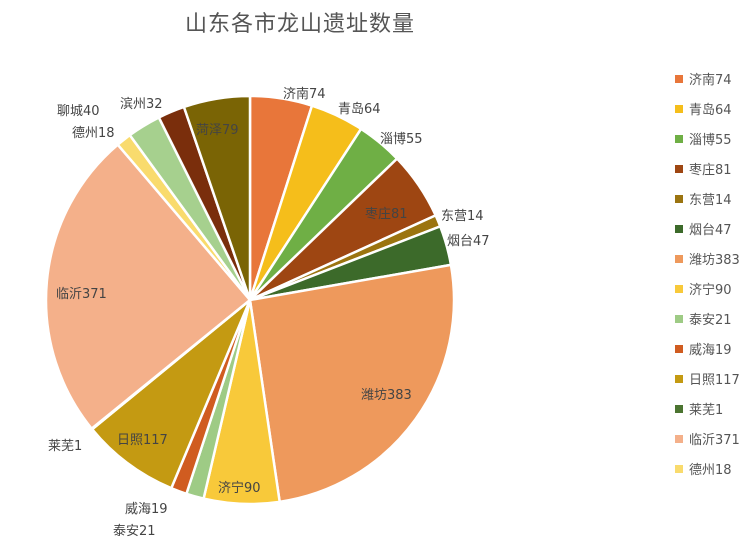 The width and height of the screenshot is (756, 552). What do you see at coordinates (710, 170) in the screenshot?
I see `legend-label-枣庄: 枣庄81` at bounding box center [710, 170].